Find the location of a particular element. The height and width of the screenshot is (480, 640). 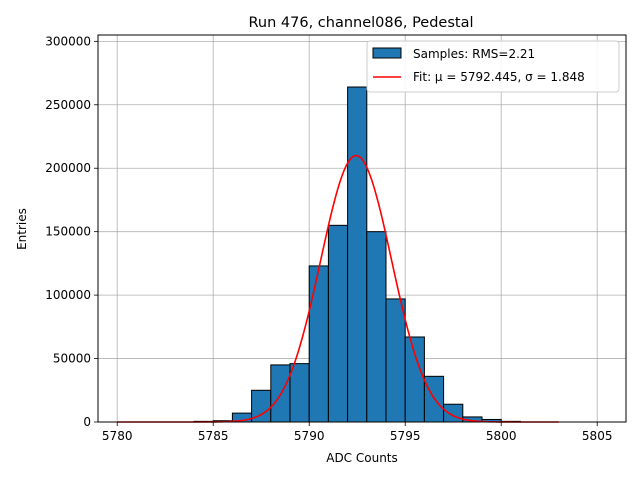

y-tick-label: 200000 is located at coordinates (68, 168).